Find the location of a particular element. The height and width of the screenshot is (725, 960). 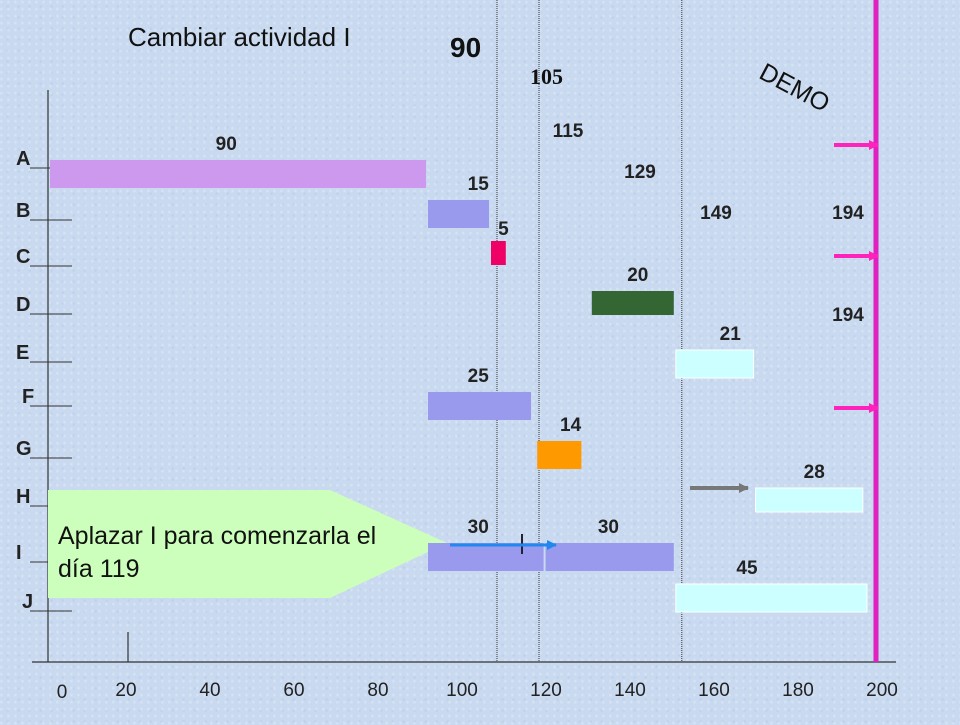

x-tick-label-0: 0 is located at coordinates (62, 692).